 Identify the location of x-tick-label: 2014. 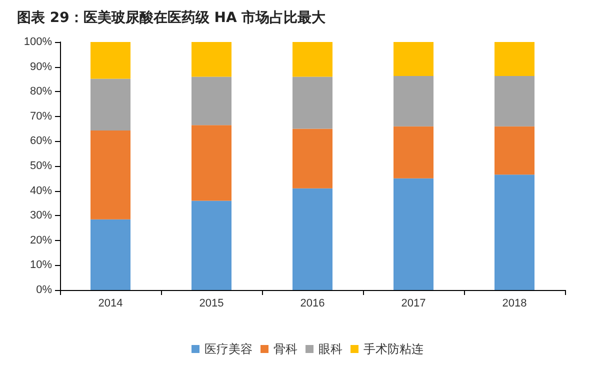
(110, 304).